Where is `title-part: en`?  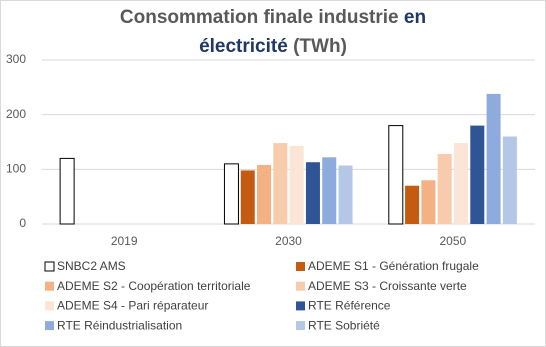 title-part: en is located at coordinates (415, 17).